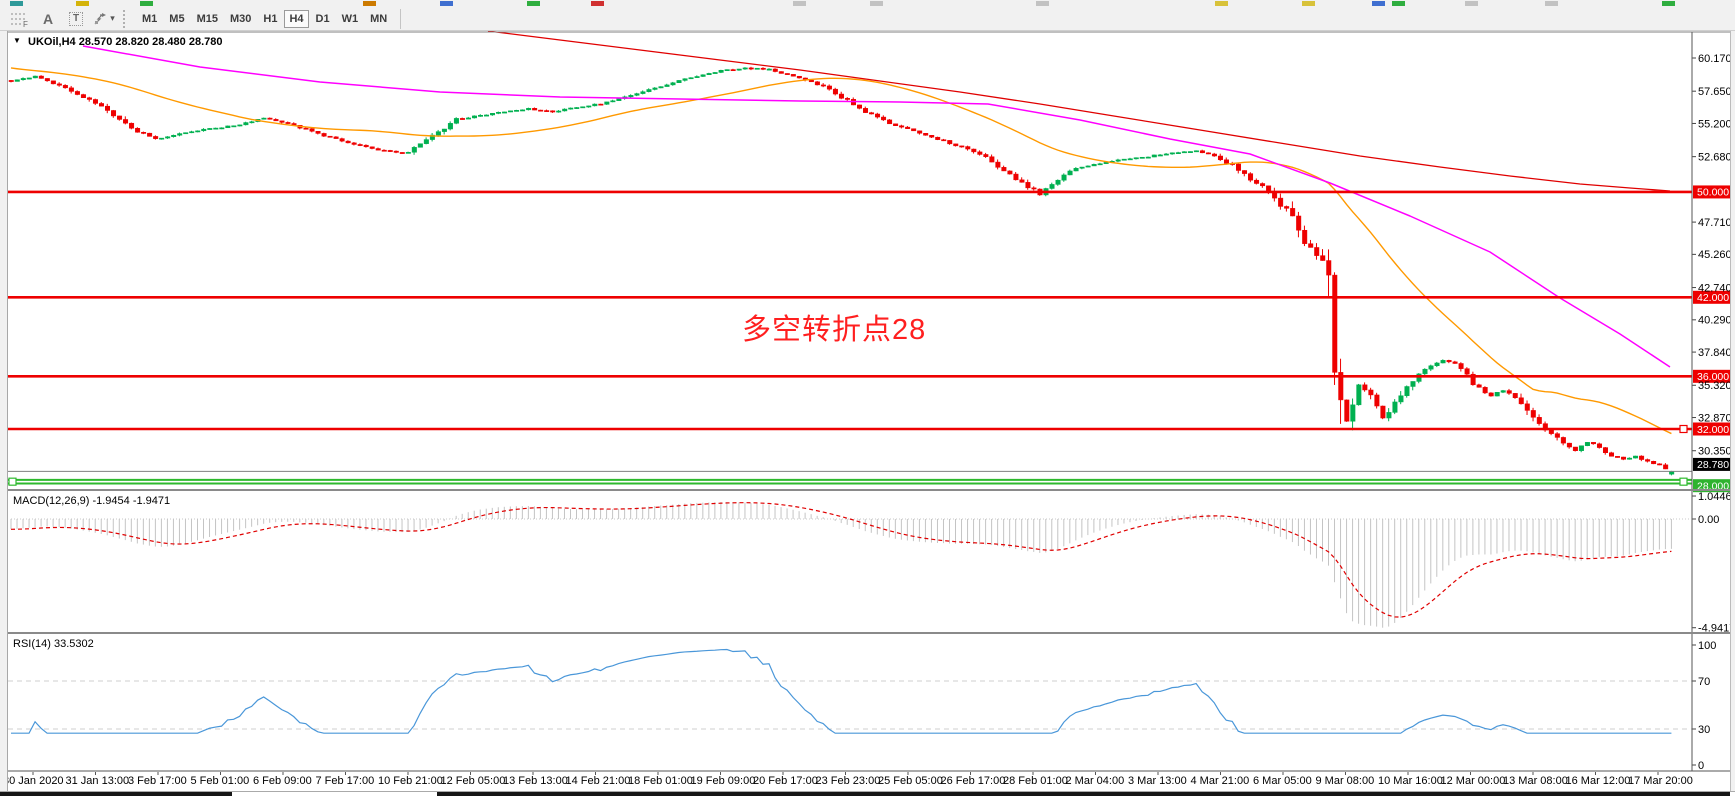  Describe the element at coordinates (1716, 629) in the screenshot. I see `svg-text: -4.9417` at that location.